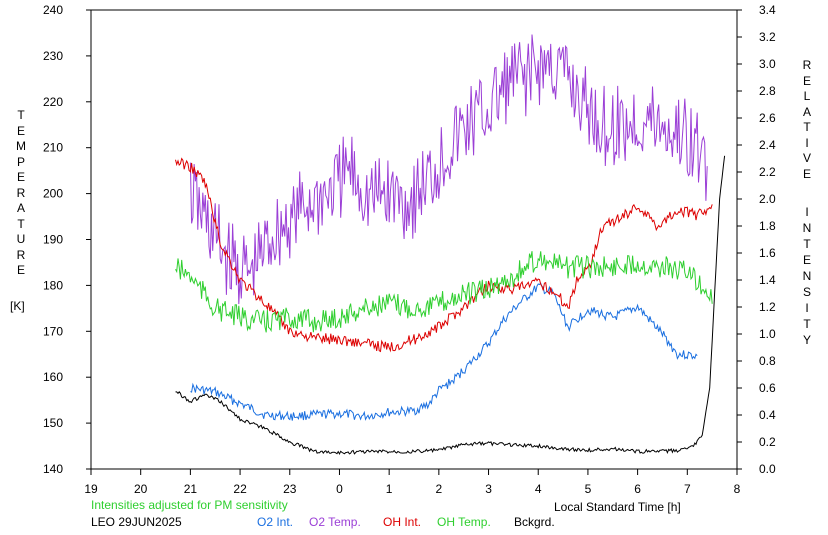  Describe the element at coordinates (53, 377) in the screenshot. I see `left-axis-tick-label: 160` at that location.